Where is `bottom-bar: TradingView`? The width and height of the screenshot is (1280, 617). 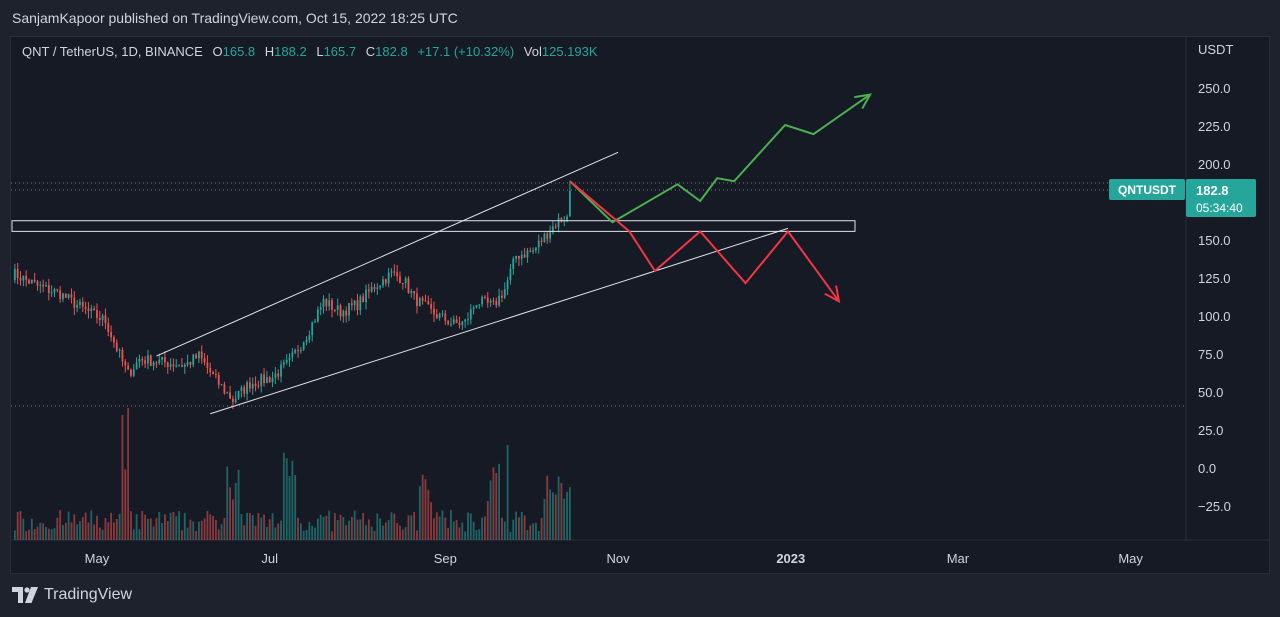 bottom-bar: TradingView is located at coordinates (640, 595).